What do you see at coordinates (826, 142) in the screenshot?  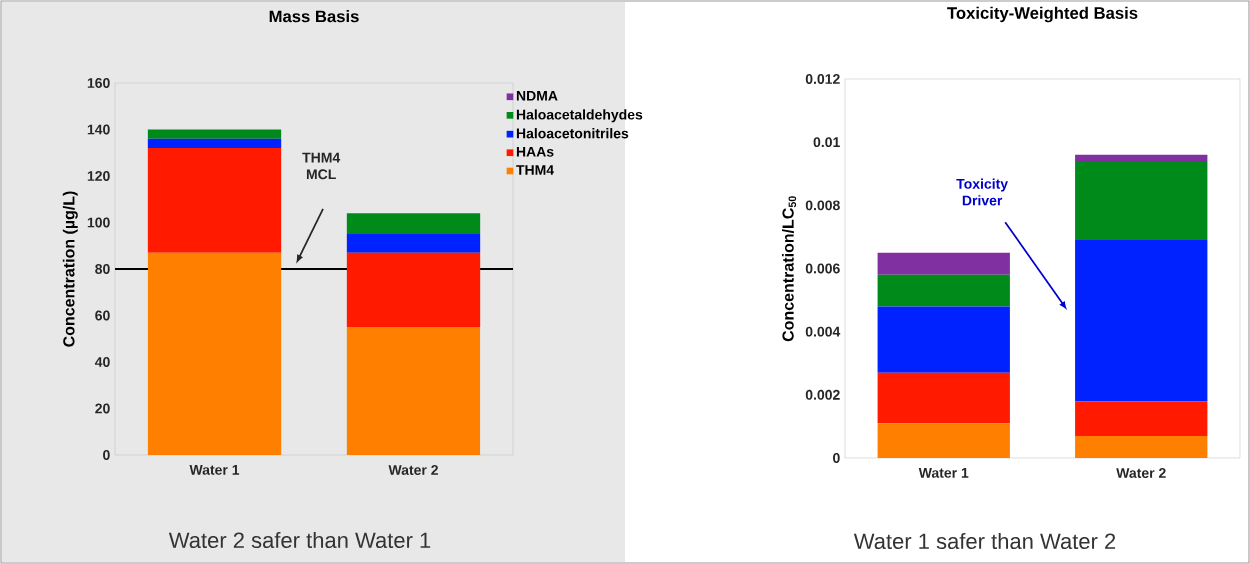 I see `y-tick-label: 0.01` at bounding box center [826, 142].